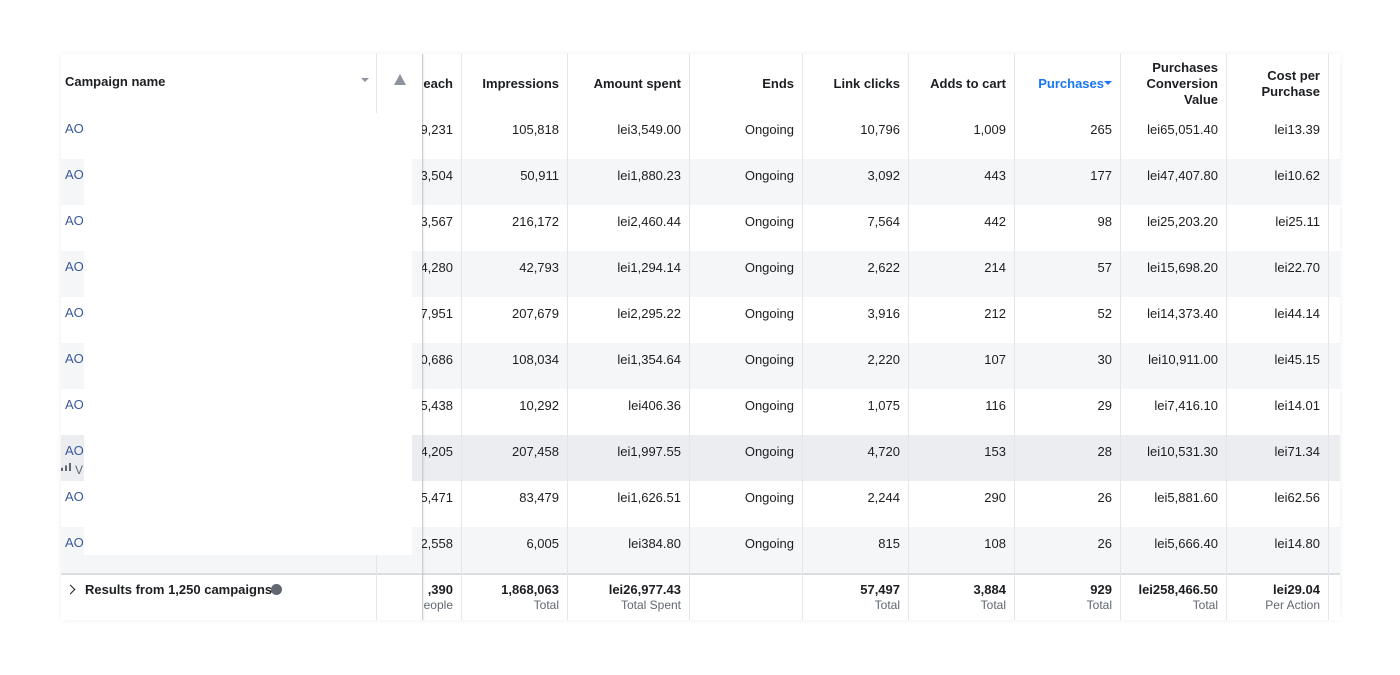  Describe the element at coordinates (649, 221) in the screenshot. I see `cell-value: lei2,460.44` at that location.